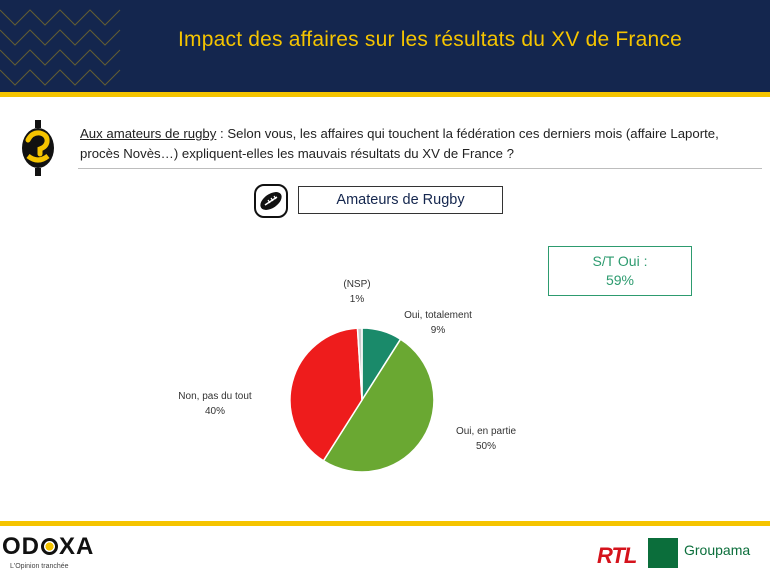 The width and height of the screenshot is (770, 578). I want to click on odoxa-tagline: L'Opinion tranchée, so click(39, 566).